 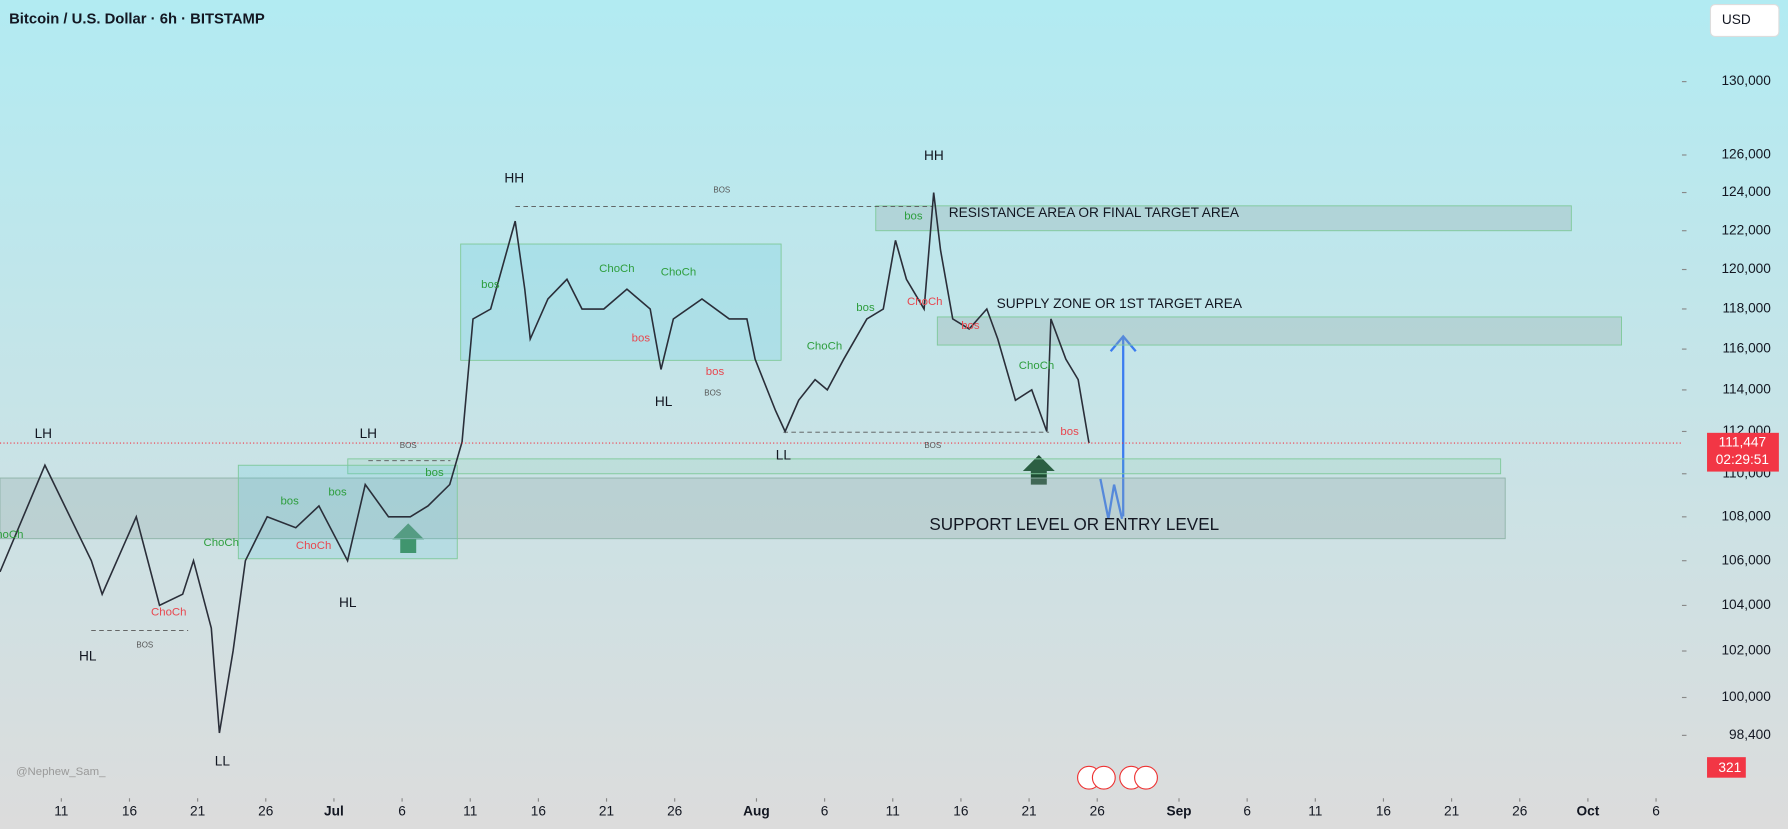 I want to click on volume-box, so click(x=1726, y=767).